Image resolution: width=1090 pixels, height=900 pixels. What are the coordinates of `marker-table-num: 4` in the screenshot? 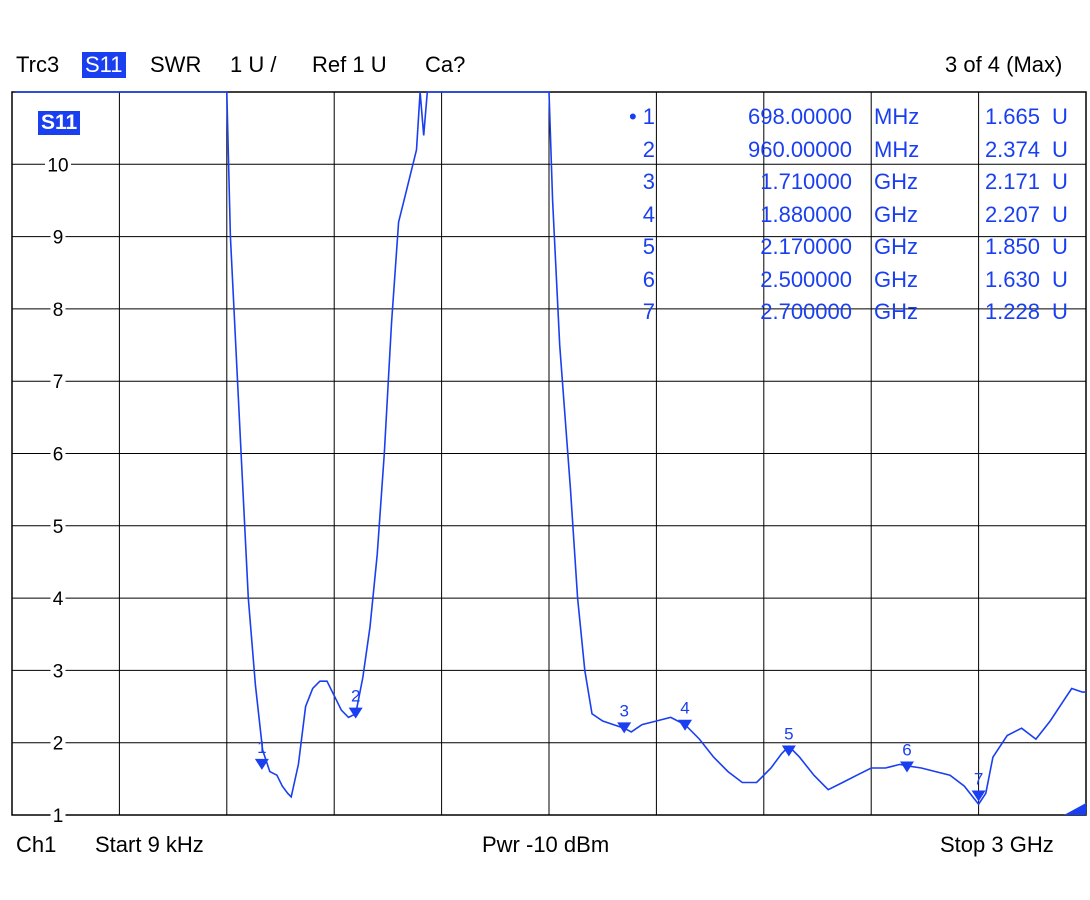 It's located at (648, 214).